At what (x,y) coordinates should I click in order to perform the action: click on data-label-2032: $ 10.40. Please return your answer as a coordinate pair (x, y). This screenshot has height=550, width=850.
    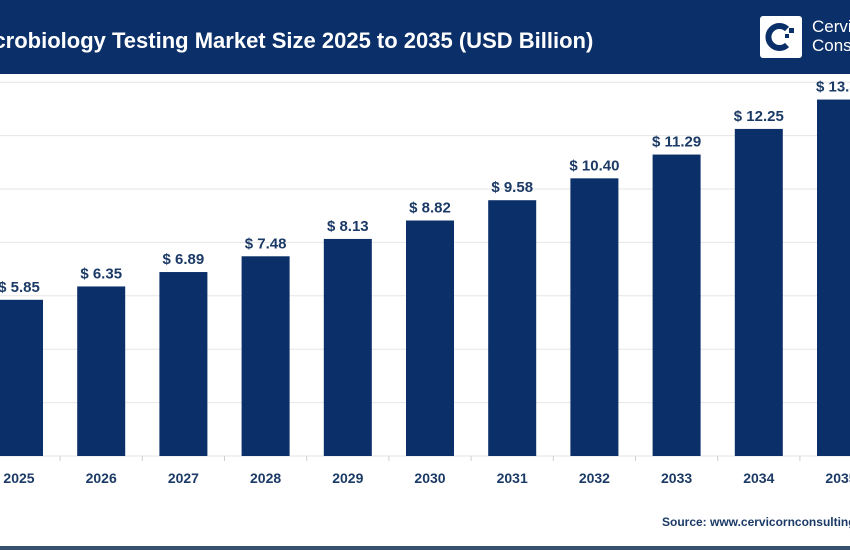
    Looking at the image, I should click on (594, 165).